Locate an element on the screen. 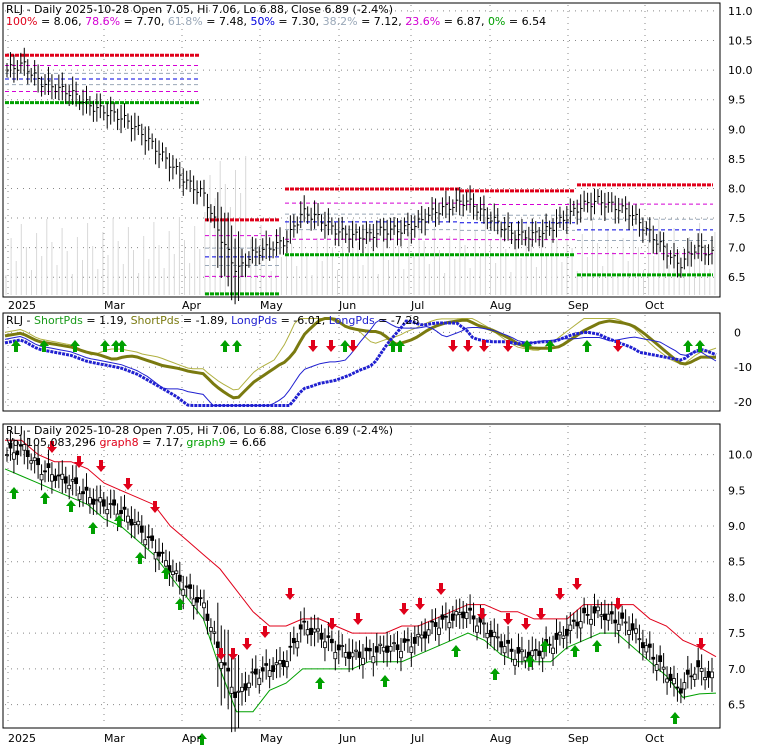 This screenshot has height=745, width=780. oscillator-grid is located at coordinates (361, 362).